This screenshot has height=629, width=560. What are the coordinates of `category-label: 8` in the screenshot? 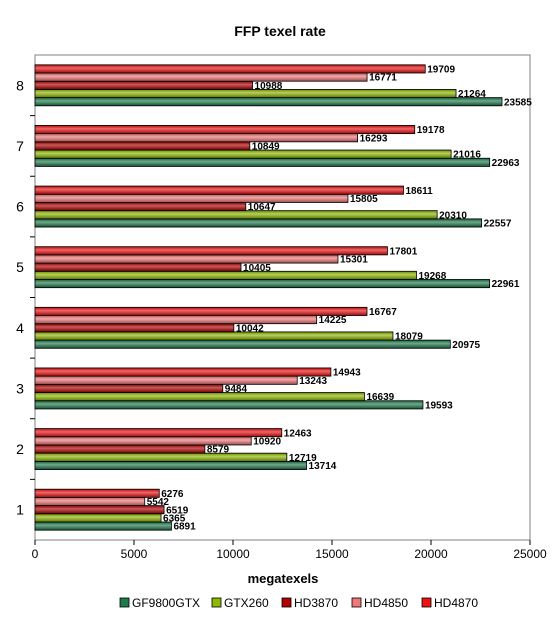 It's located at (20, 85).